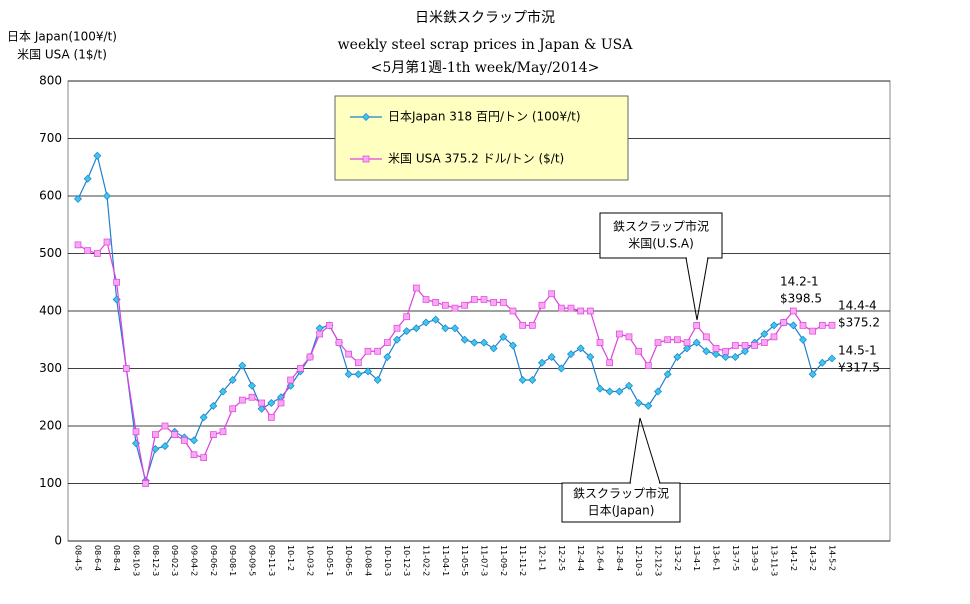 The image size is (970, 604). Describe the element at coordinates (735, 558) in the screenshot. I see `x-tick-label: 13-7-5` at that location.